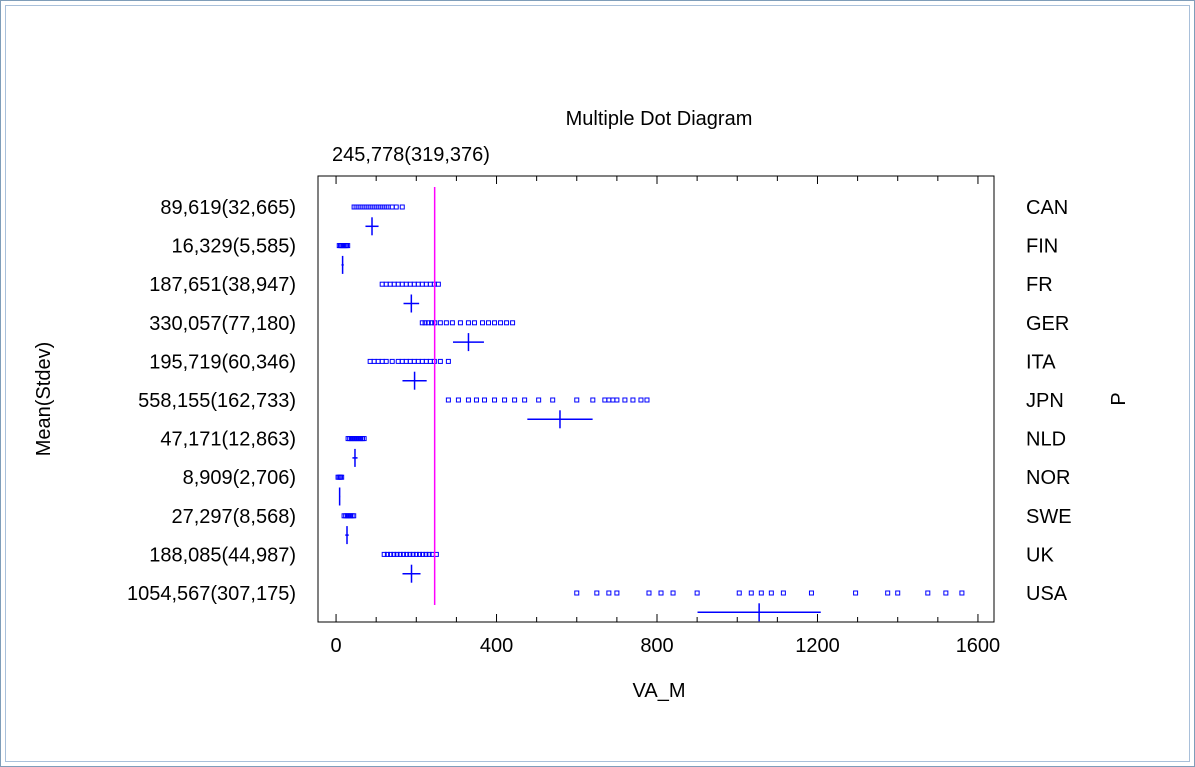  I want to click on group-name-label: NOR, so click(1048, 478).